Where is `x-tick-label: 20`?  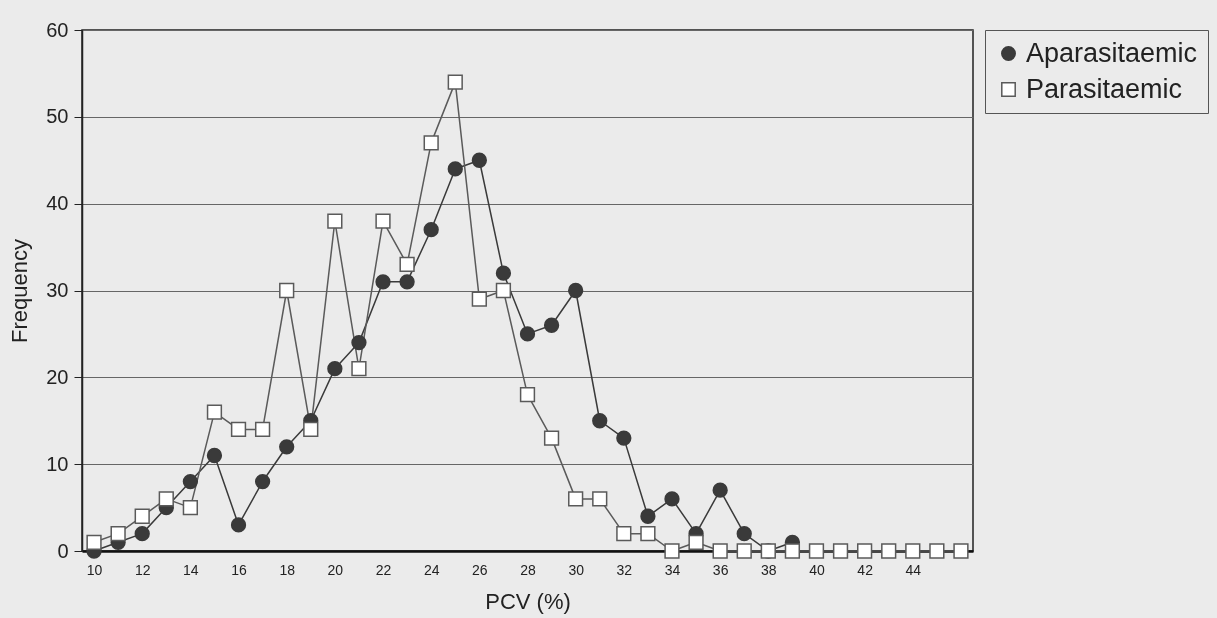 x-tick-label: 20 is located at coordinates (335, 569).